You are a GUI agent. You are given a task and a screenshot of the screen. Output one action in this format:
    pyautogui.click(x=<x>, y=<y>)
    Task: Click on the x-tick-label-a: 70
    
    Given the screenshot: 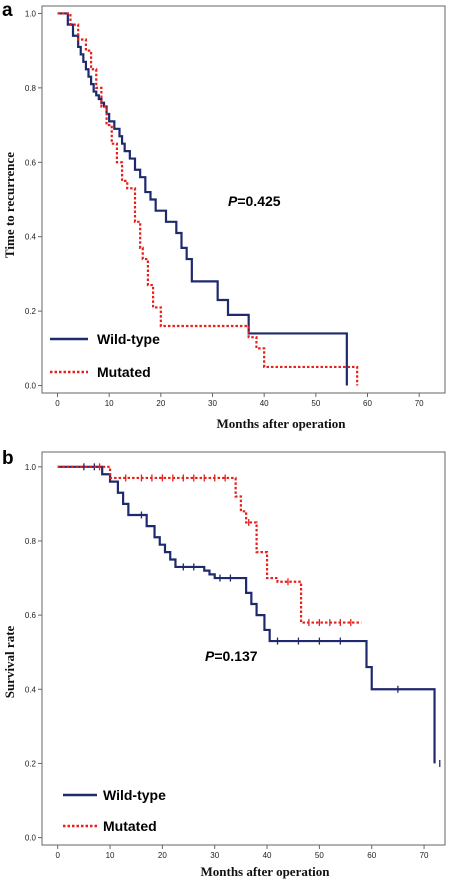 What is the action you would take?
    pyautogui.click(x=419, y=403)
    